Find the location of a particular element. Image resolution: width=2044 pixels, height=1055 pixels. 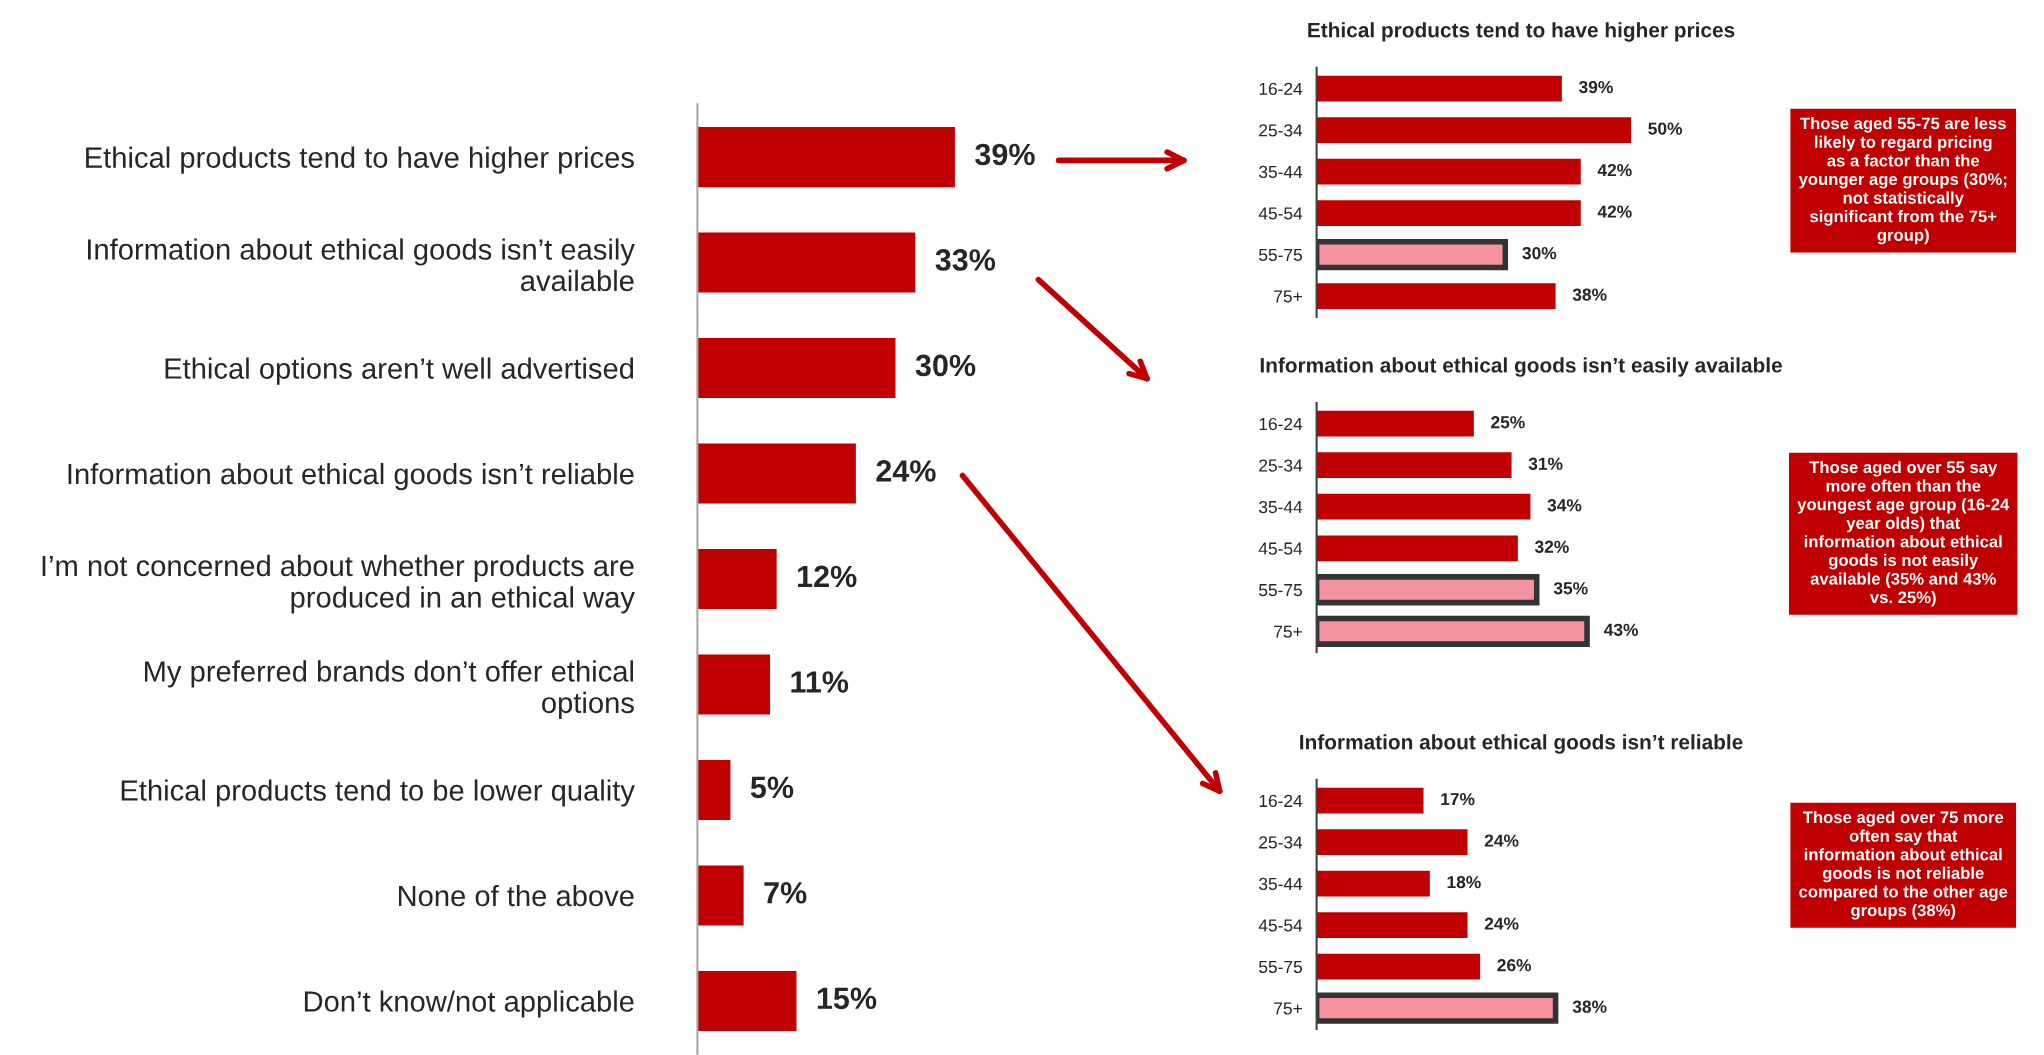

chart-title: Ethical products tend to have higher prices is located at coordinates (1521, 32).